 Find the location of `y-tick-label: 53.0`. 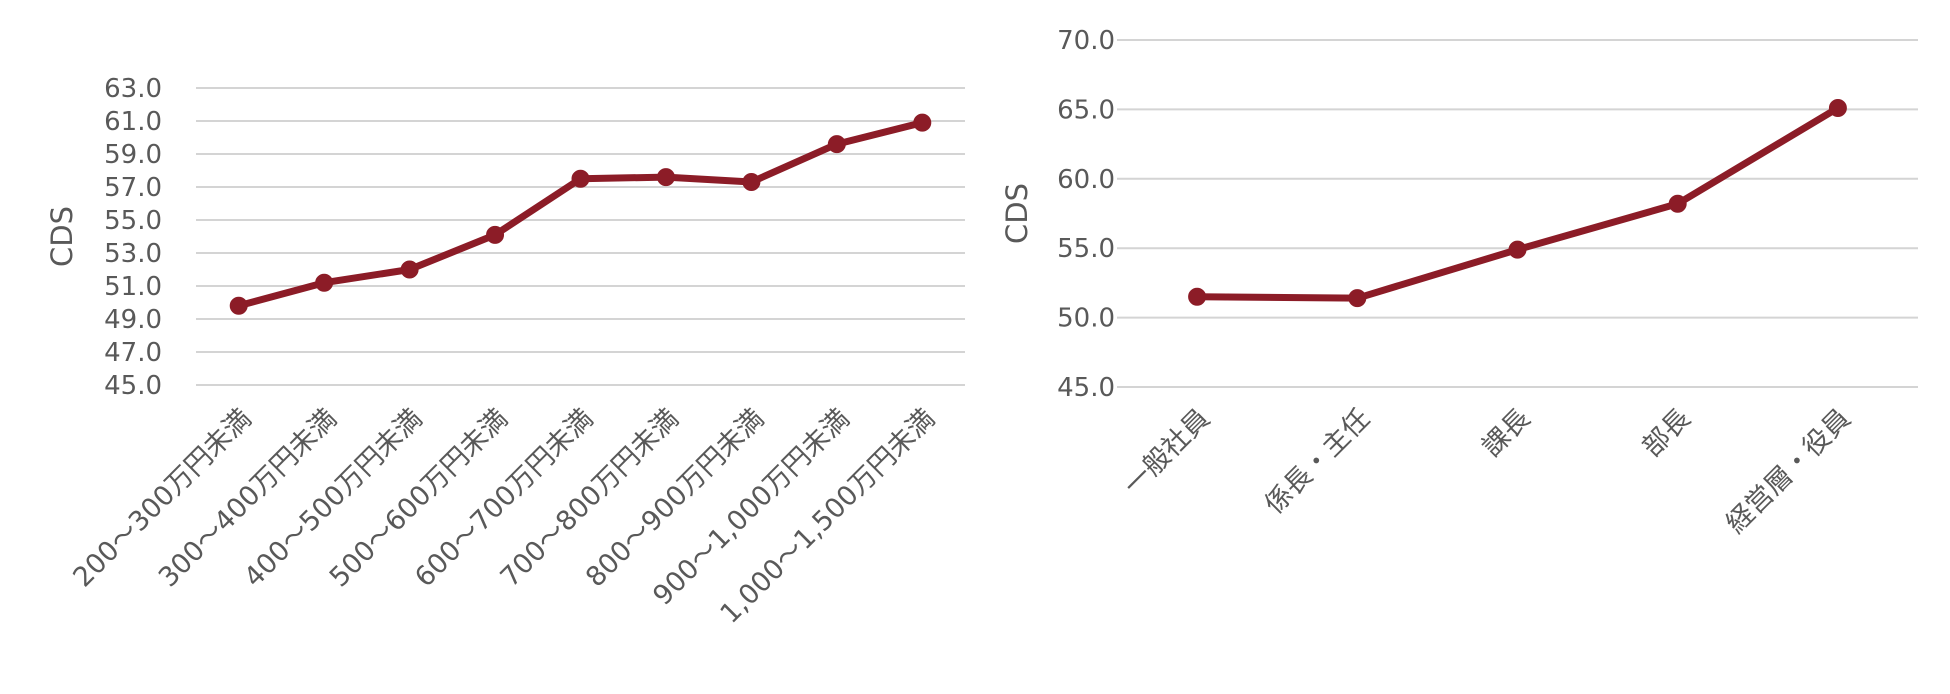

y-tick-label: 53.0 is located at coordinates (133, 254).